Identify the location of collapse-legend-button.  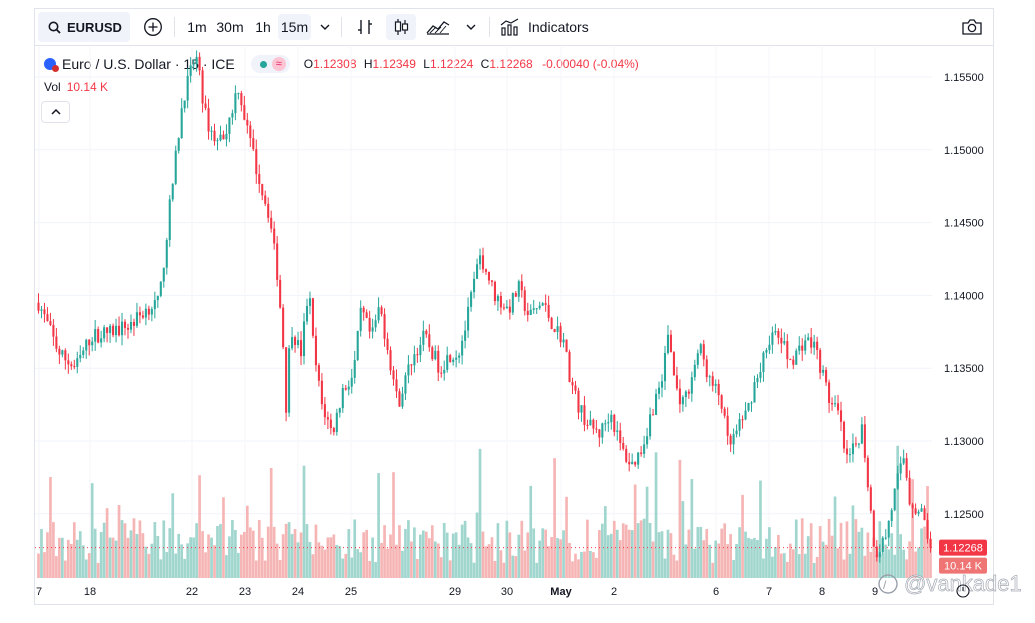
(55, 112).